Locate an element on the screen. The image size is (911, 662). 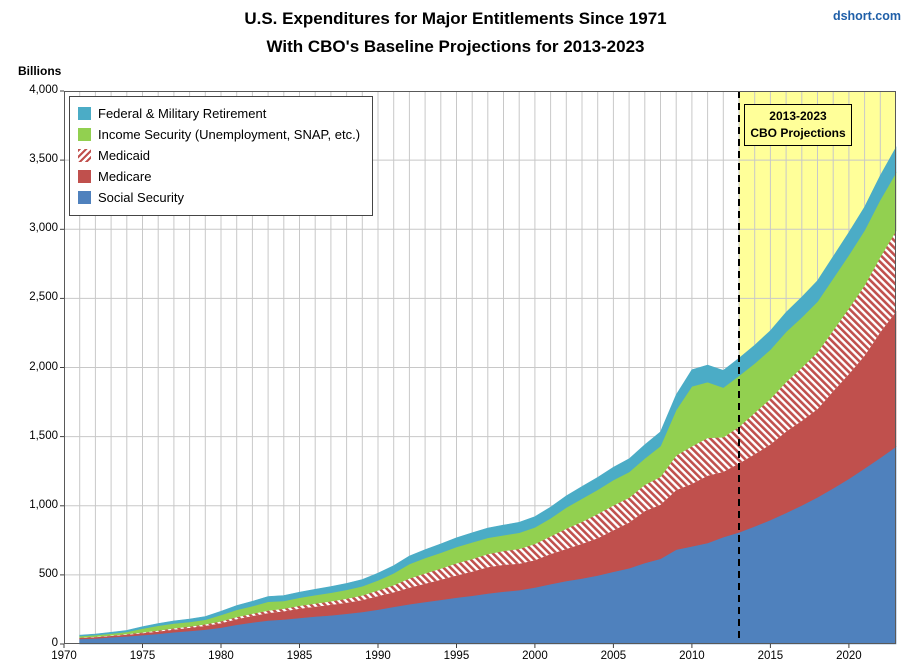
y-axis-title: Billions is located at coordinates (40, 71).